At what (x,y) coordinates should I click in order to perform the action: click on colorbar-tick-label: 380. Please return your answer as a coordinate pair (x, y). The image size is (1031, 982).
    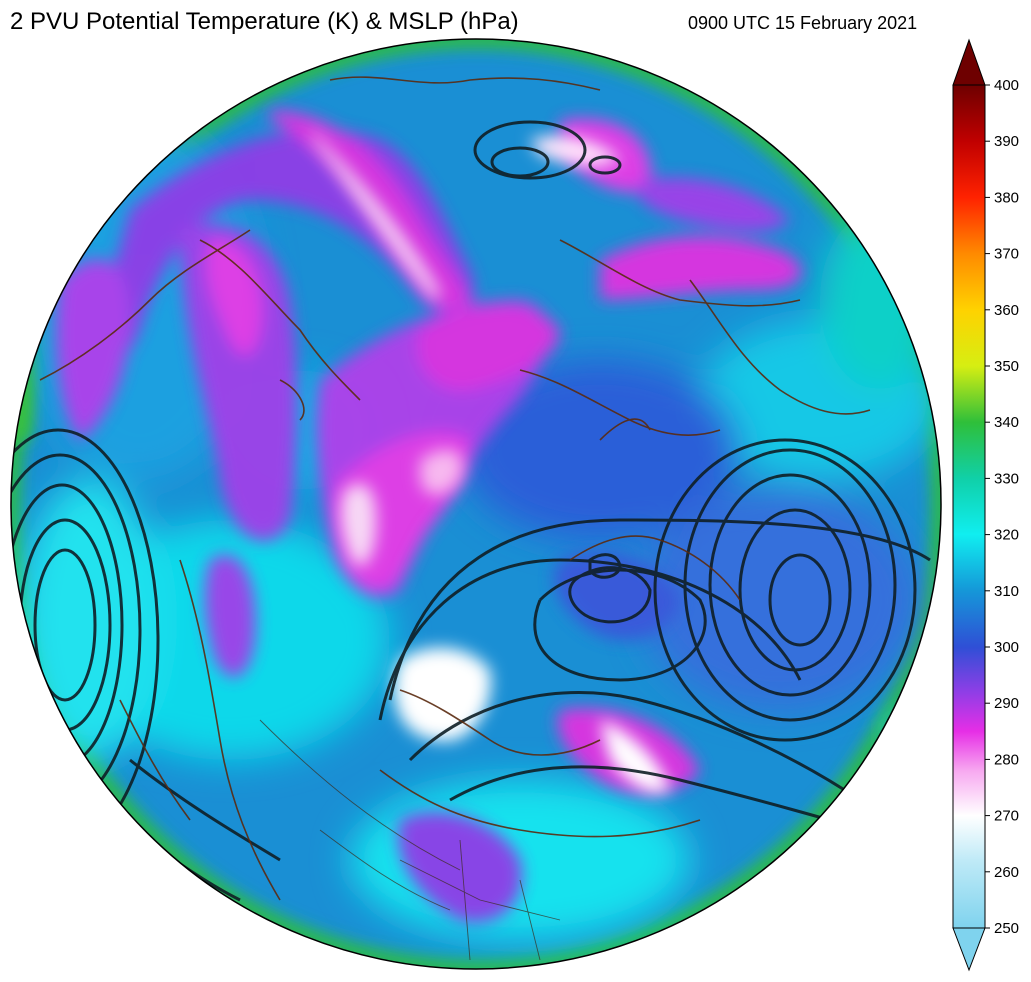
    Looking at the image, I should click on (1006, 197).